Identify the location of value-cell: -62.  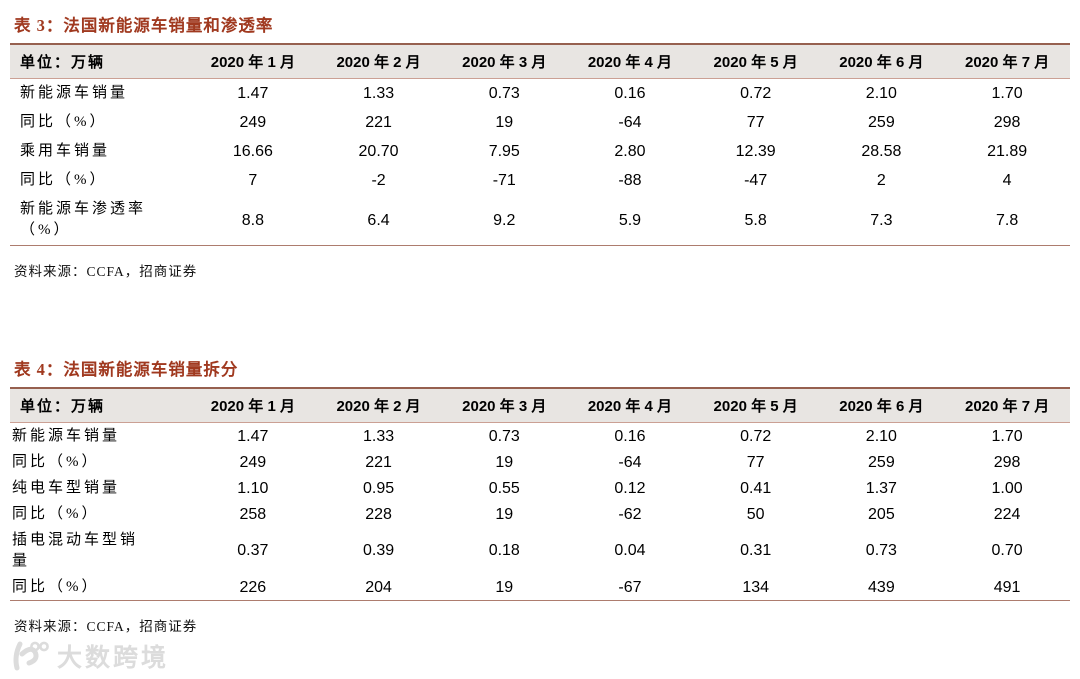
(630, 514).